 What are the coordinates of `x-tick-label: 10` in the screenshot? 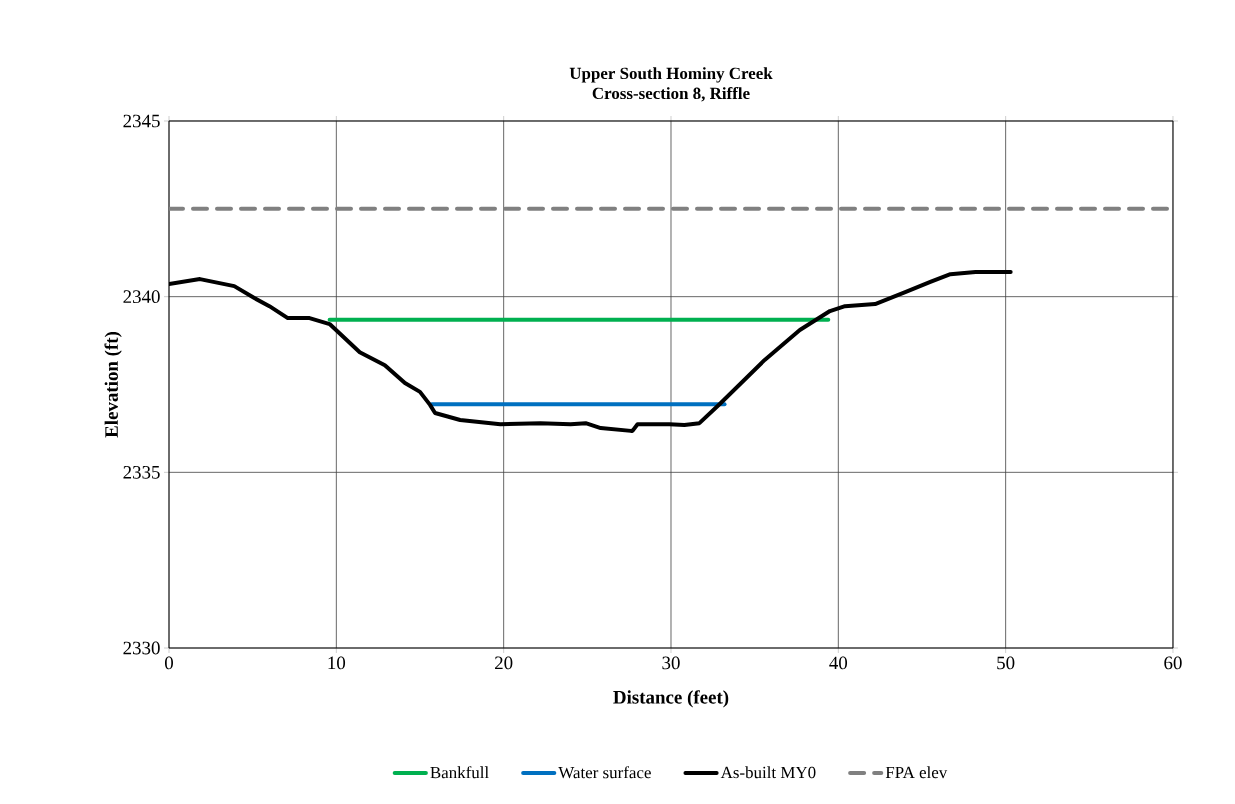 It's located at (337, 663).